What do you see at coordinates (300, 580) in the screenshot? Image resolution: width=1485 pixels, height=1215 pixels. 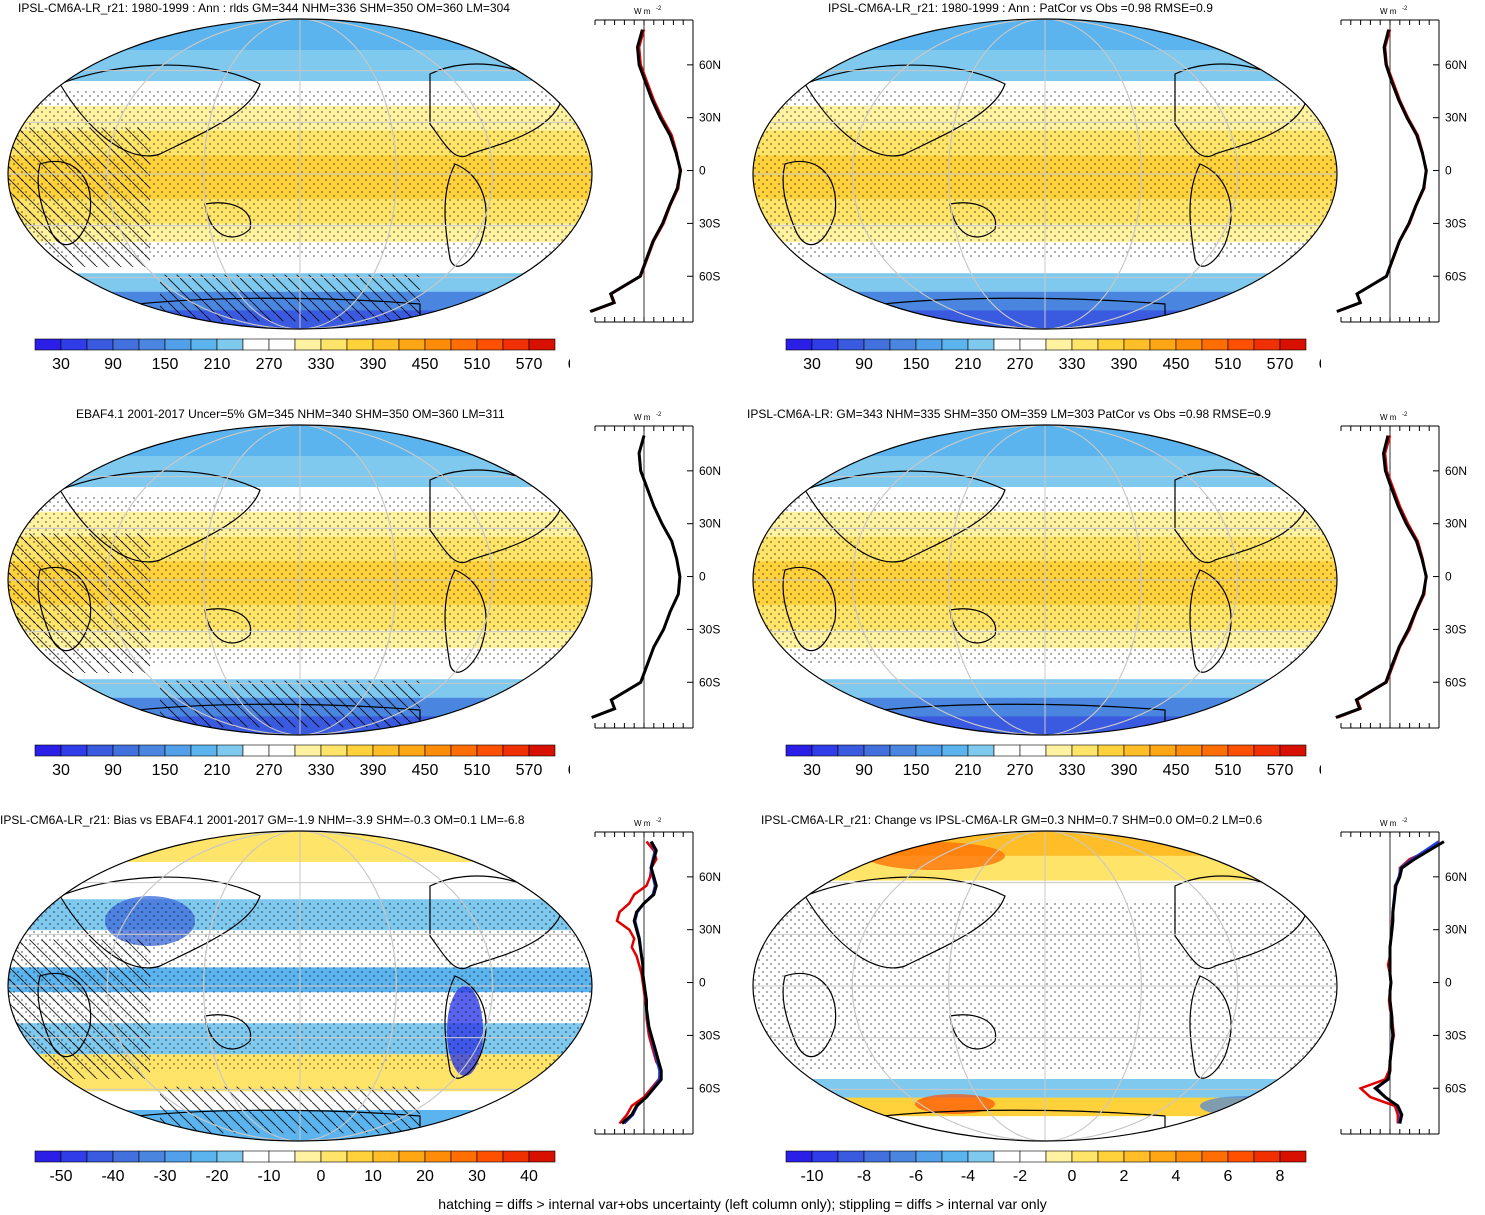 I see `map-rlds-ebaf` at bounding box center [300, 580].